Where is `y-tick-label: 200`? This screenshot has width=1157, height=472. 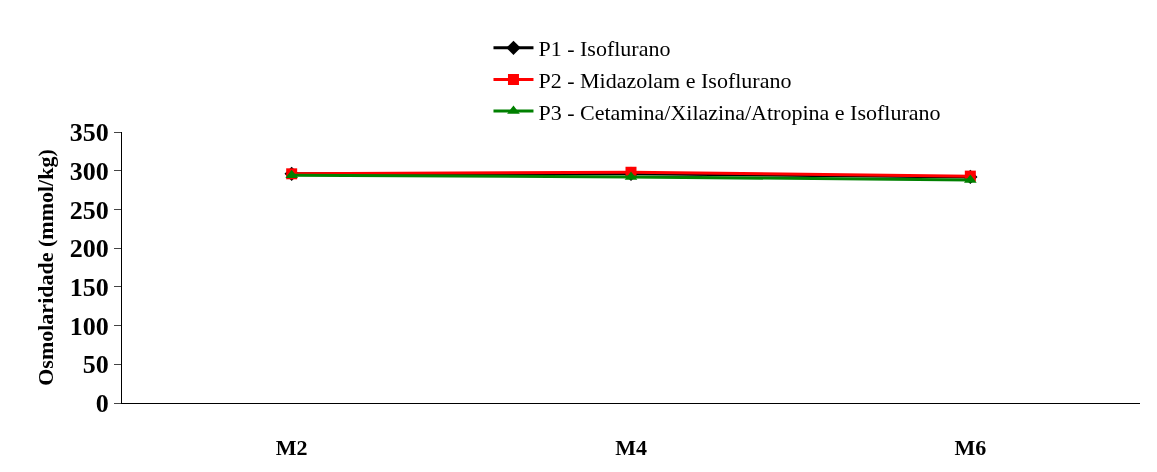
y-tick-label: 200 is located at coordinates (89, 249).